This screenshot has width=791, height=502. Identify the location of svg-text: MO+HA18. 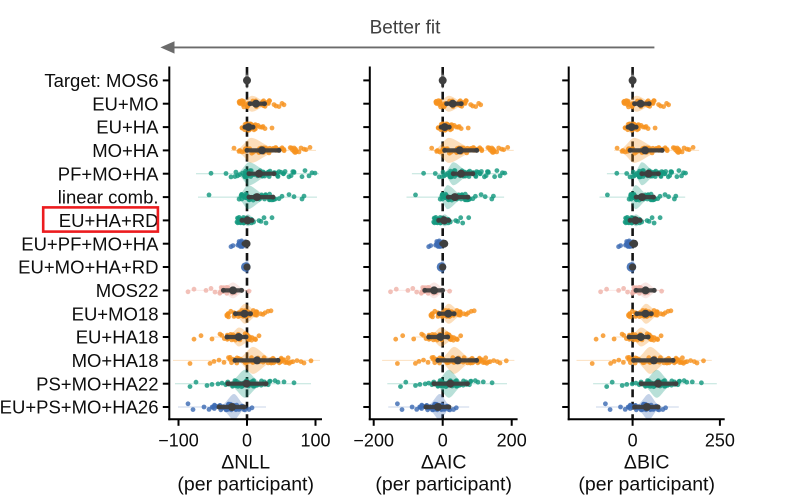
(115, 360).